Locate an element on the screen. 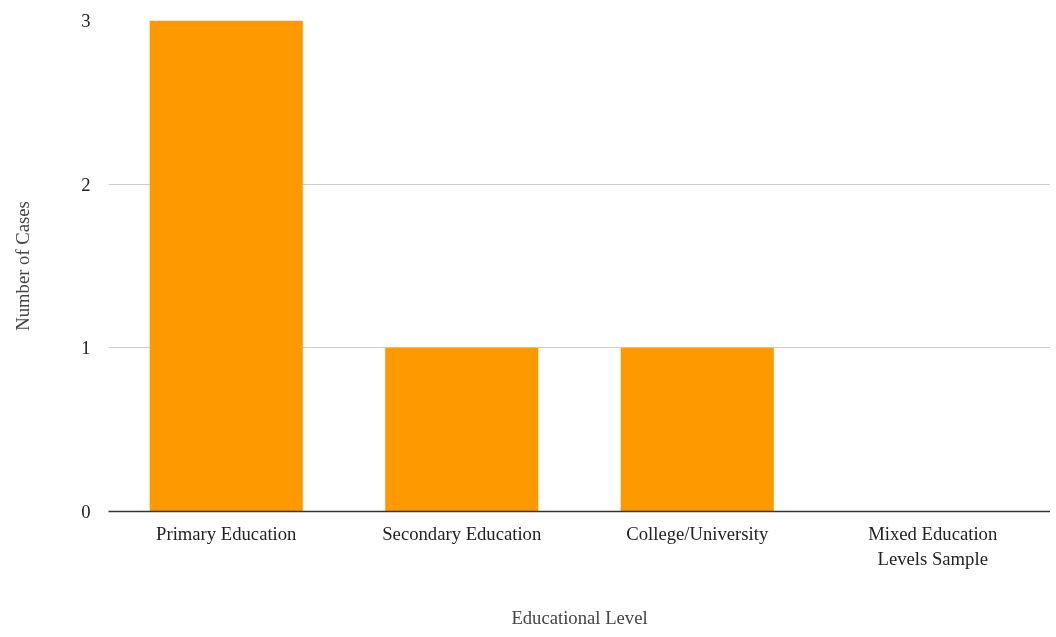 Image resolution: width=1056 pixels, height=637 pixels. x-axis-title: Educational Level is located at coordinates (579, 617).